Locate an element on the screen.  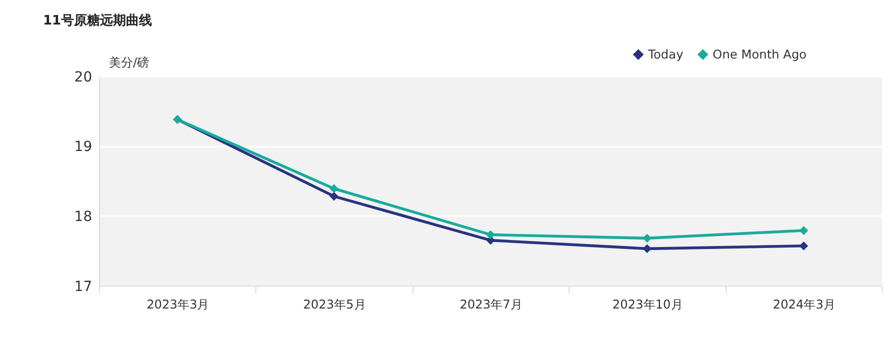
x-tick-label: 2024年3月 is located at coordinates (804, 305).